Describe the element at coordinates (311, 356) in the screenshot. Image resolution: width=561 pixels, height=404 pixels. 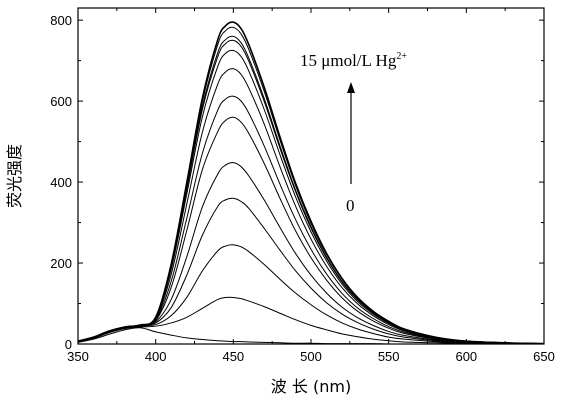
I see `x-tick-label-500: 500` at that location.